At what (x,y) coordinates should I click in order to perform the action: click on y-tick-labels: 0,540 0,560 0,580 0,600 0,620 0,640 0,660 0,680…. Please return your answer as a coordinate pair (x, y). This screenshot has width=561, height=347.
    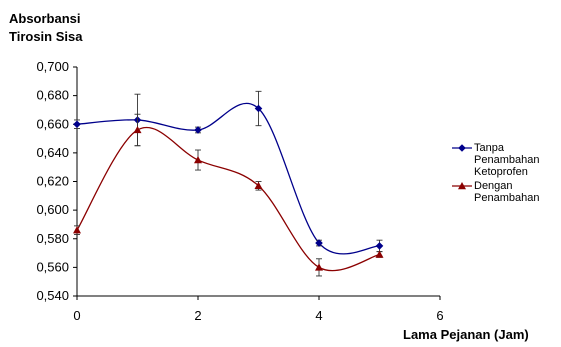
    Looking at the image, I should click on (52, 181).